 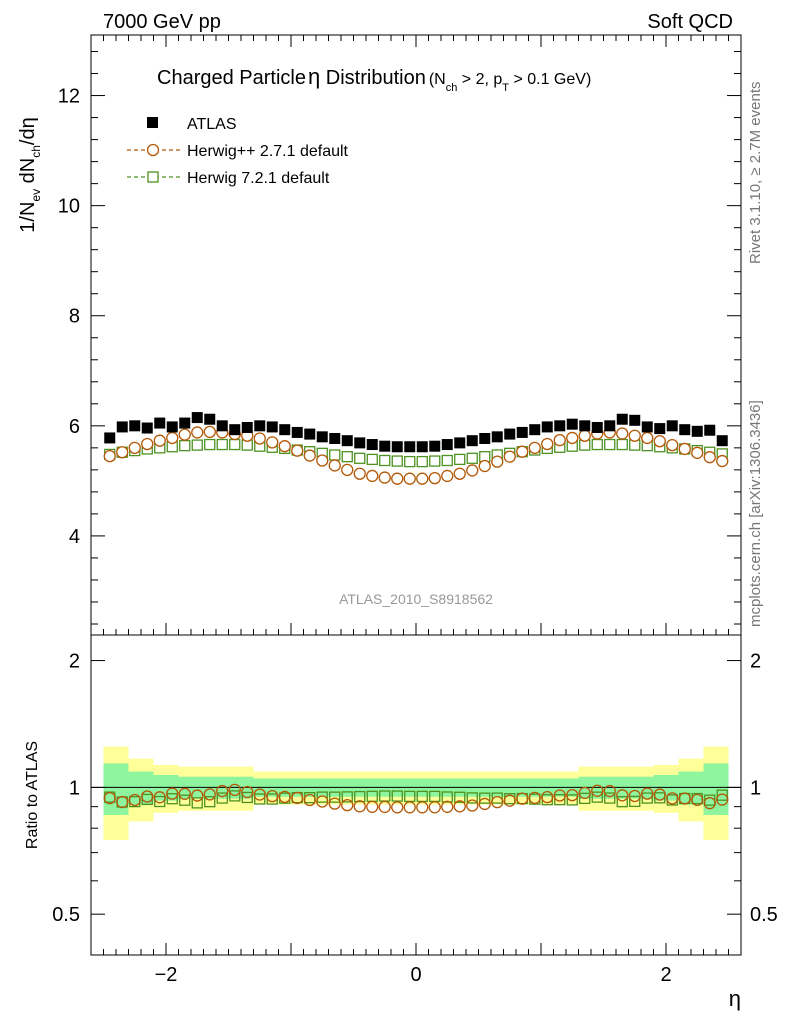 What do you see at coordinates (690, 22) in the screenshot?
I see `header-right: Soft QCD` at bounding box center [690, 22].